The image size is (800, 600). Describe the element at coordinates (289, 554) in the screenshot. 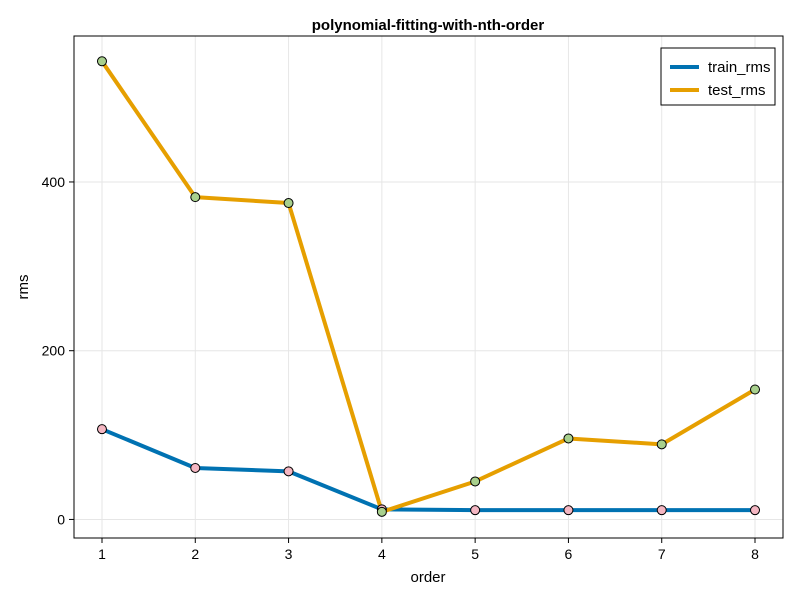

I see `x-tick-label: 3` at that location.